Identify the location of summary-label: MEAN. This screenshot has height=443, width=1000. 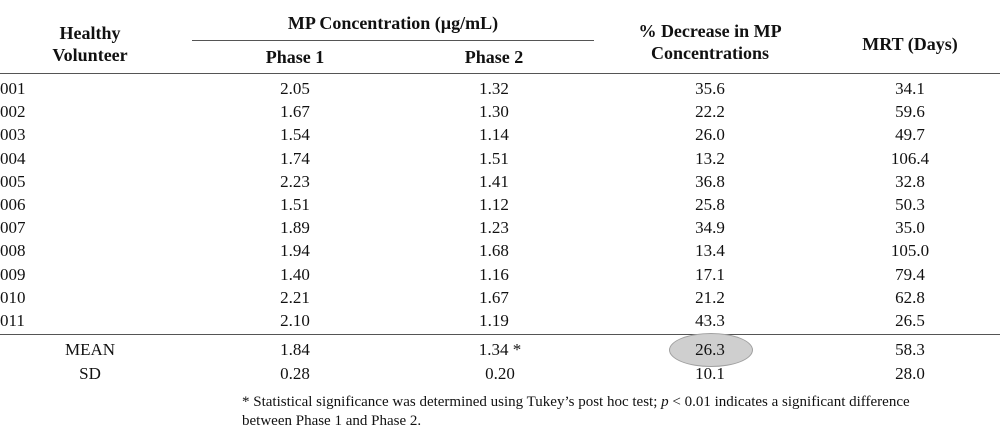
(90, 349).